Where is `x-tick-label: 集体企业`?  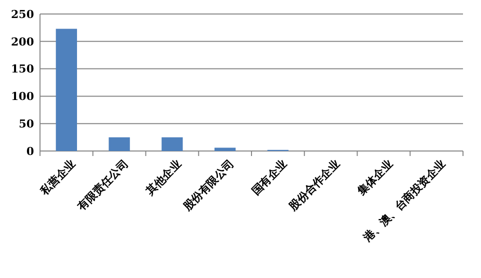 x-tick-label: 集体企业 is located at coordinates (375, 177).